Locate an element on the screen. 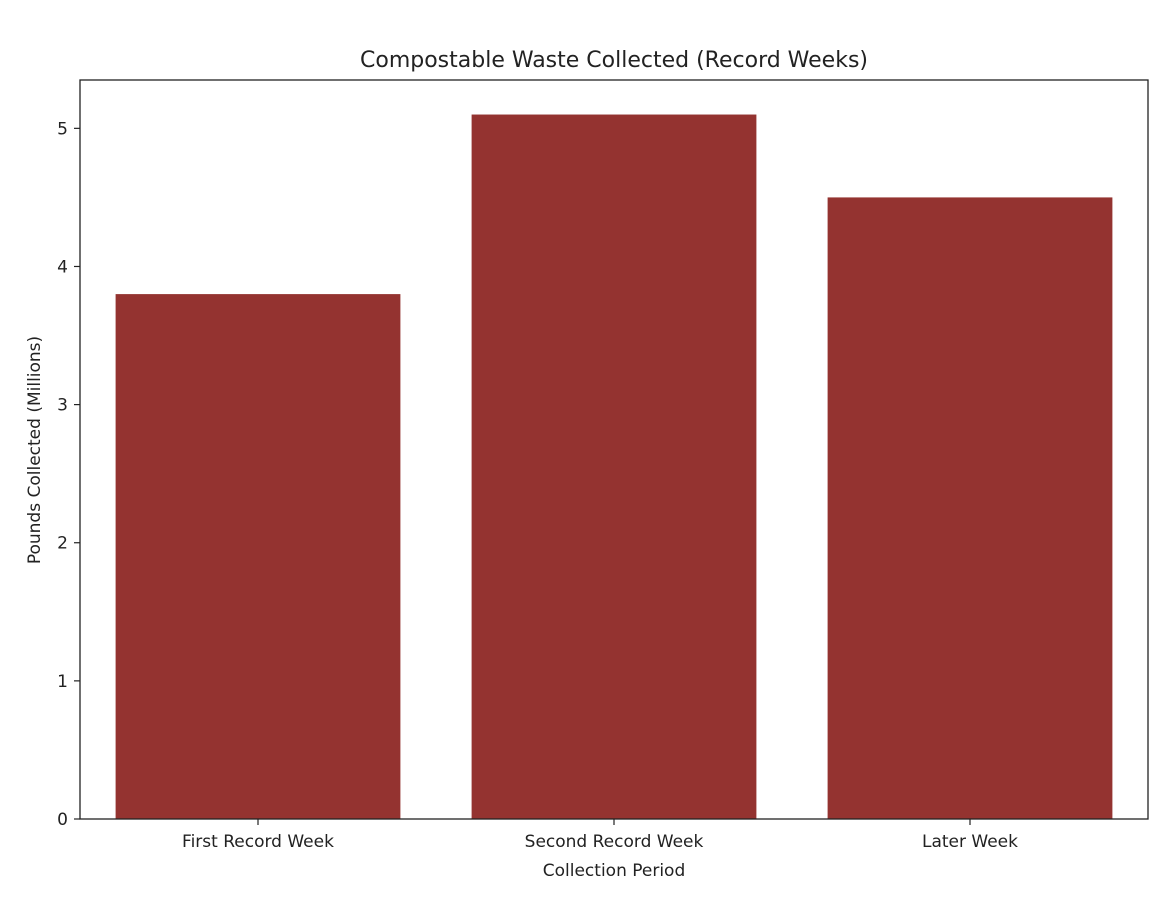 Image resolution: width=1172 pixels, height=900 pixels. y-tick-label: 3 is located at coordinates (62, 406).